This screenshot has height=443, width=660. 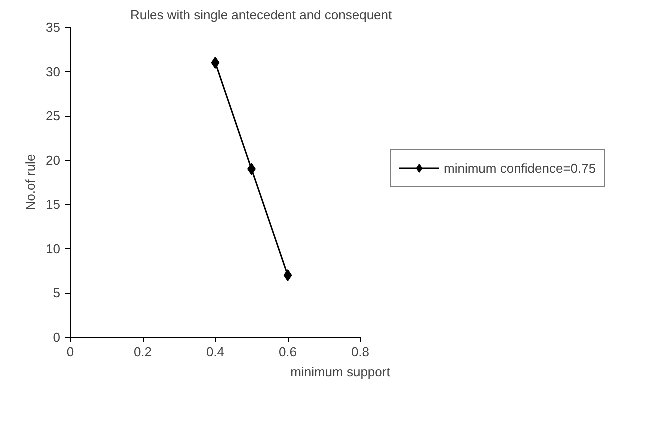 I want to click on y-tick-label: 0, so click(x=57, y=337).